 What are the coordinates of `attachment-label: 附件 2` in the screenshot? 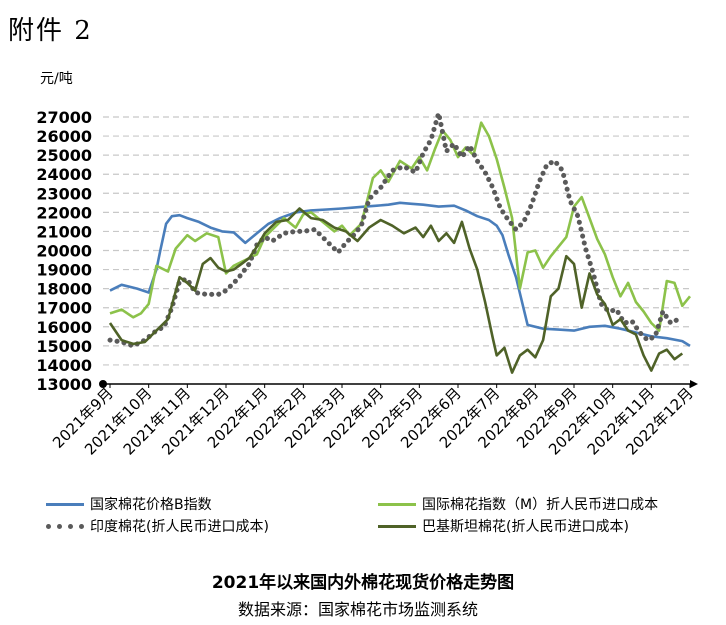 It's located at (50, 31).